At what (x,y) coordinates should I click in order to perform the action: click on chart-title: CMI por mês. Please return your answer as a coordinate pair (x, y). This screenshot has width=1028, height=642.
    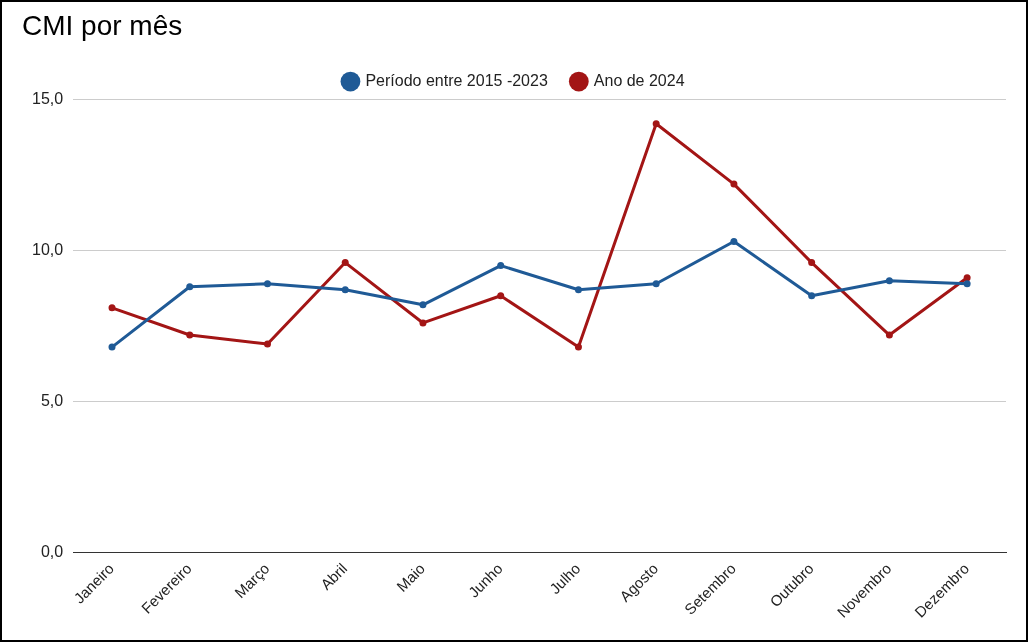
    Looking at the image, I should click on (102, 25).